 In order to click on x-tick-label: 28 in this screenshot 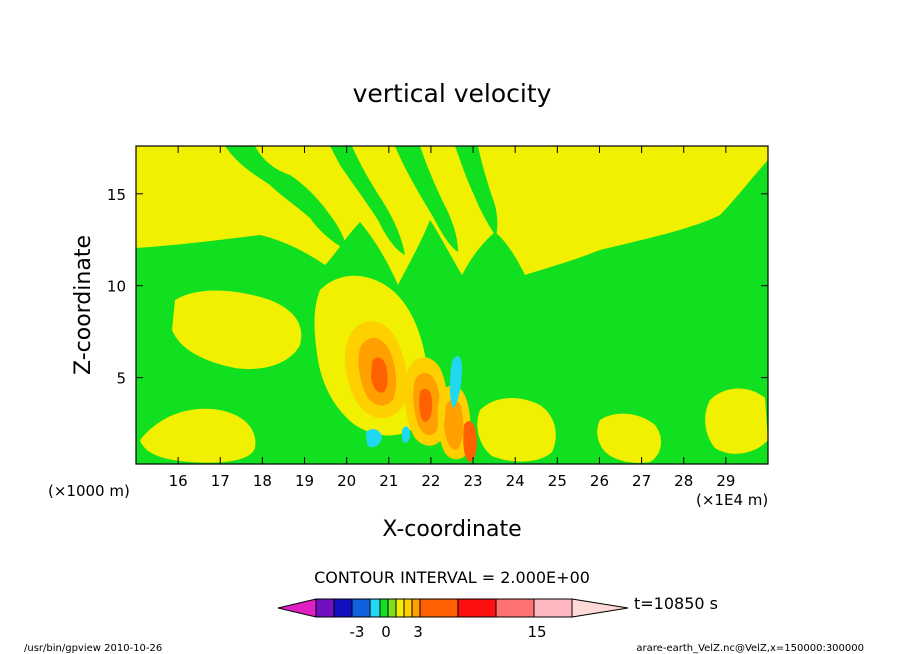, I will do `click(683, 481)`.